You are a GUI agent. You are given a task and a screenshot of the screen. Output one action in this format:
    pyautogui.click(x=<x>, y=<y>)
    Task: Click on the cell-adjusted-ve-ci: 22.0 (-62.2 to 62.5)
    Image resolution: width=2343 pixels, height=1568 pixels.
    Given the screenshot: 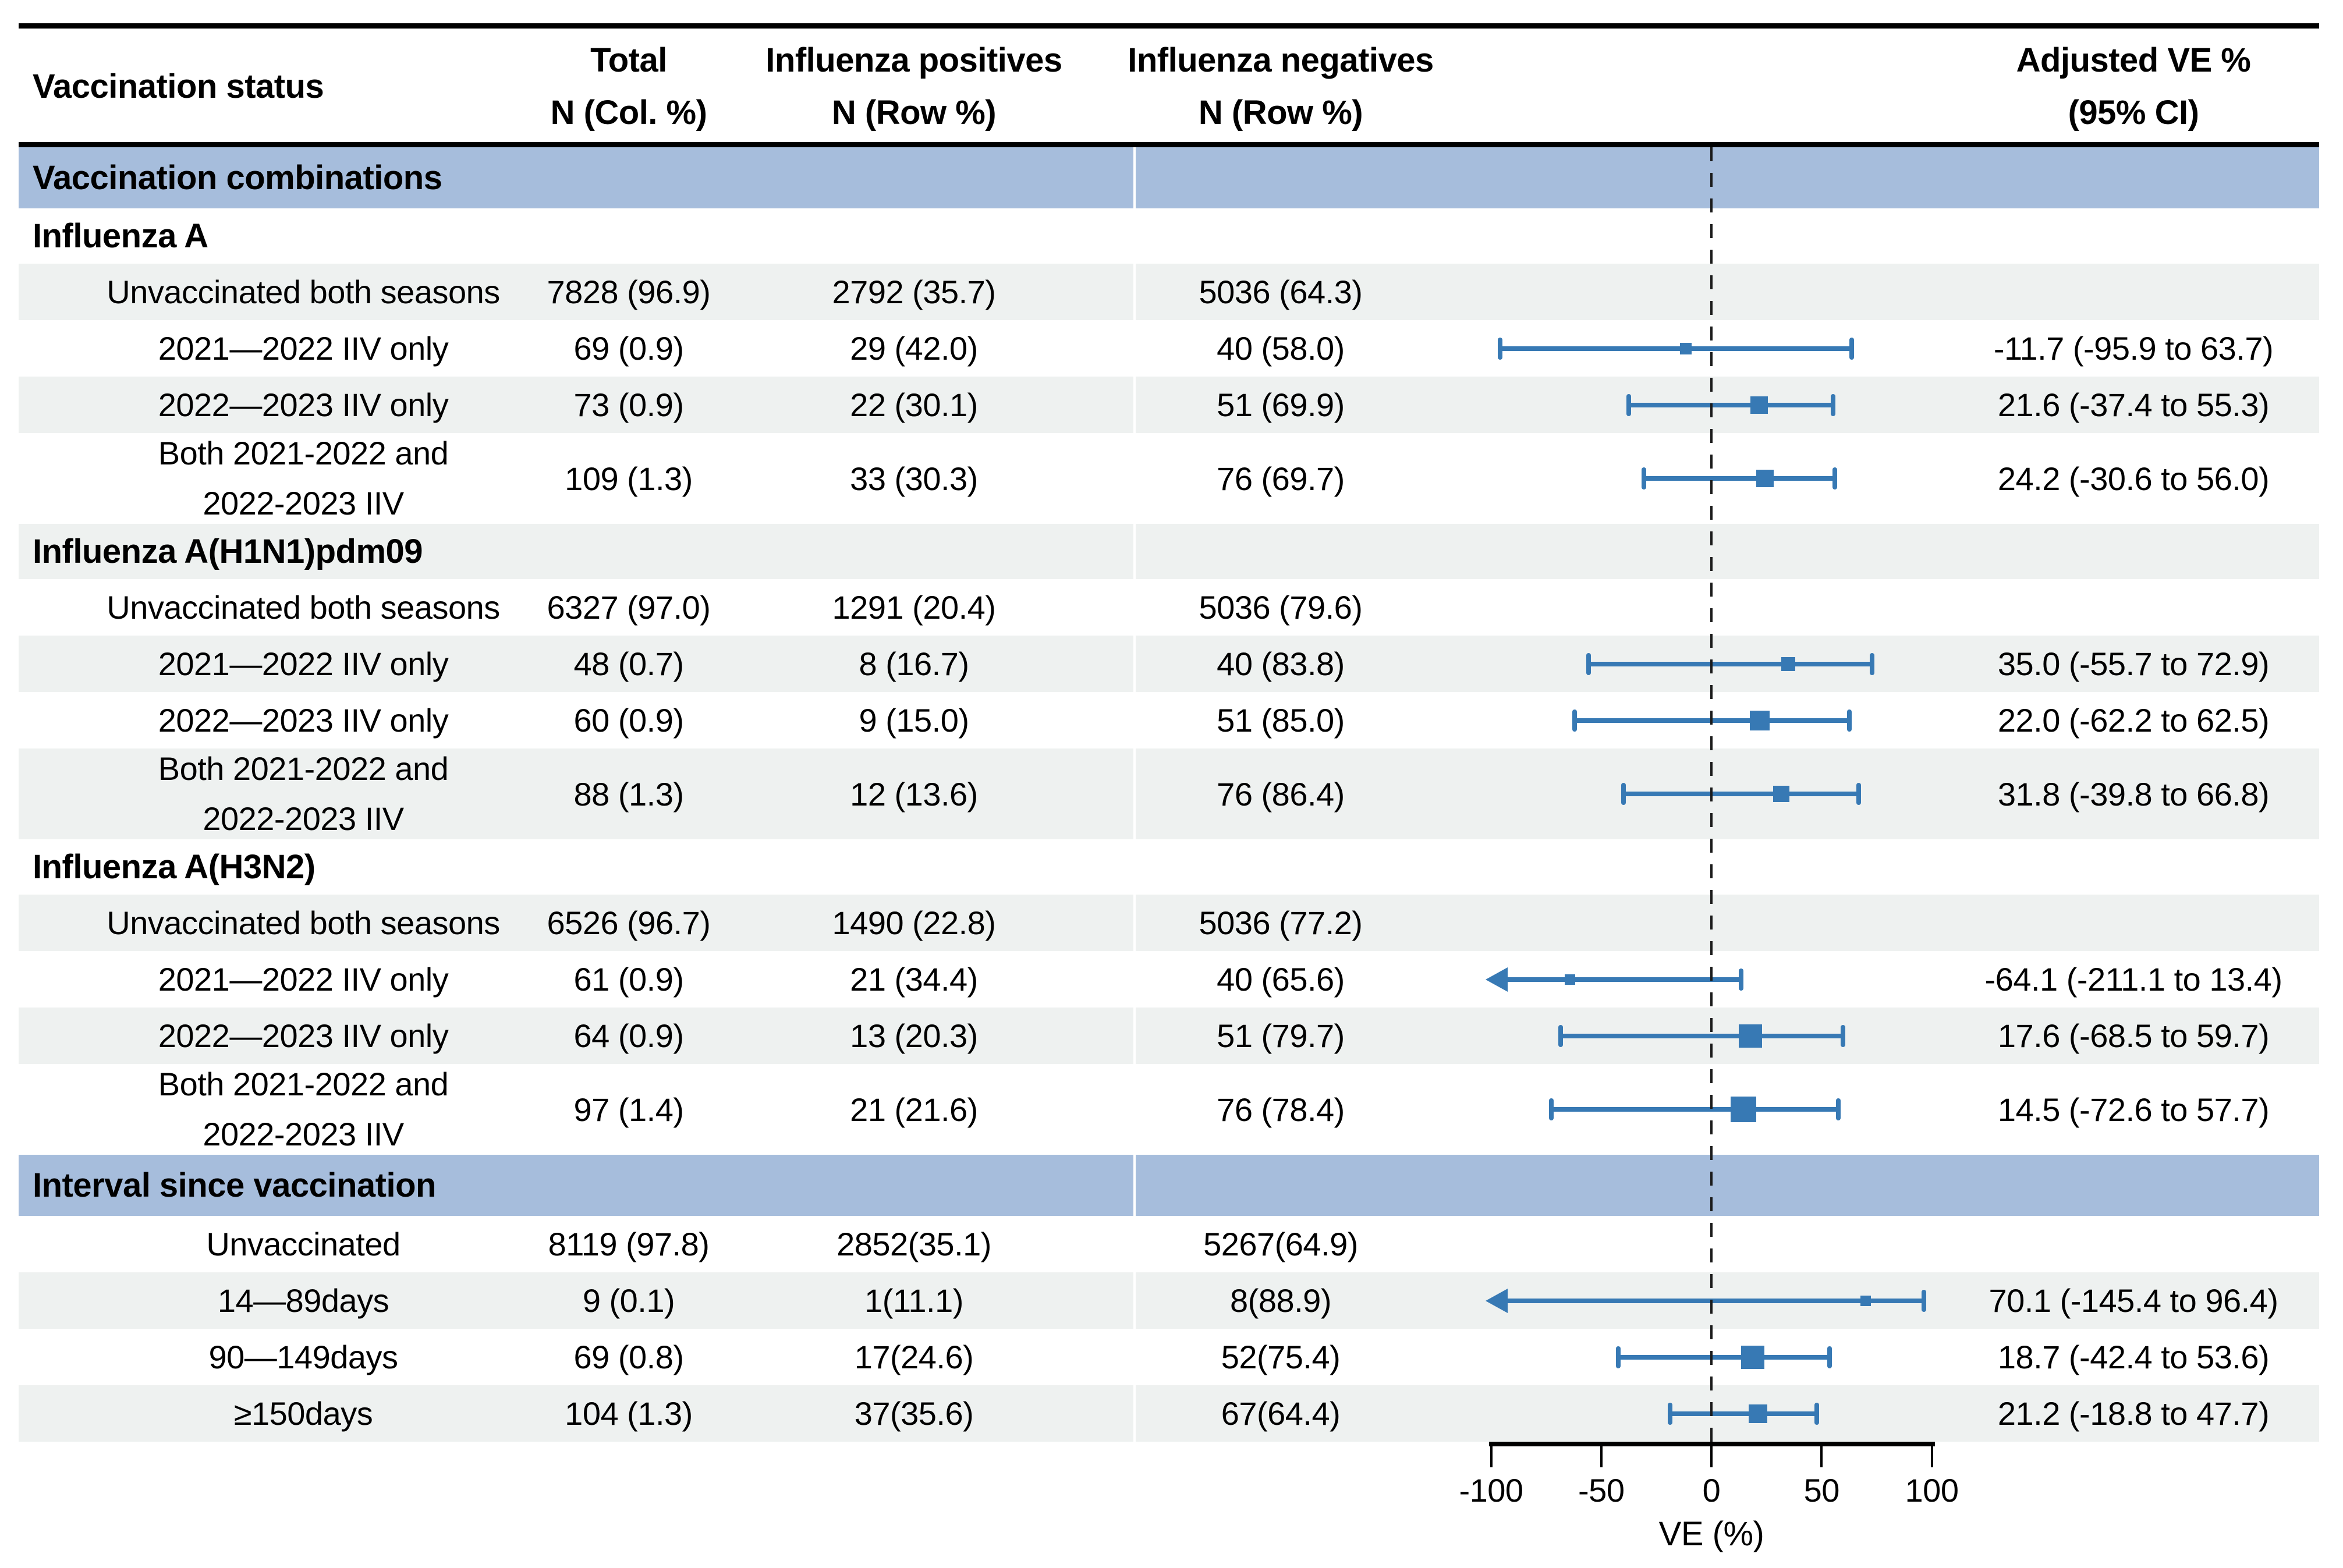 What is the action you would take?
    pyautogui.click(x=2133, y=720)
    